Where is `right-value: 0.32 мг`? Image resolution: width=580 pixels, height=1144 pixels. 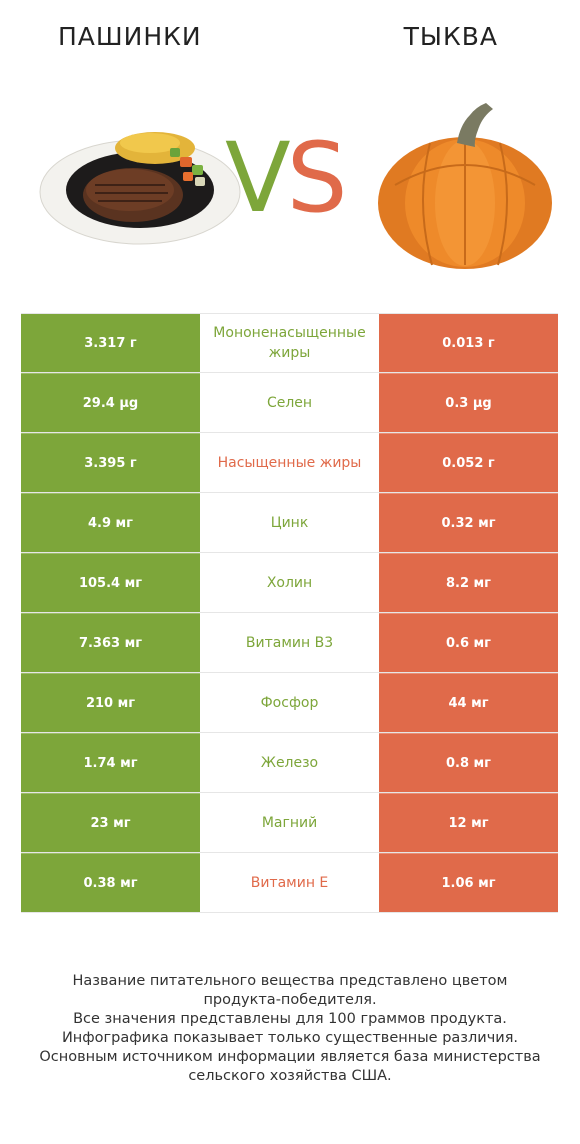
right-value: 0.32 мг is located at coordinates (468, 522).